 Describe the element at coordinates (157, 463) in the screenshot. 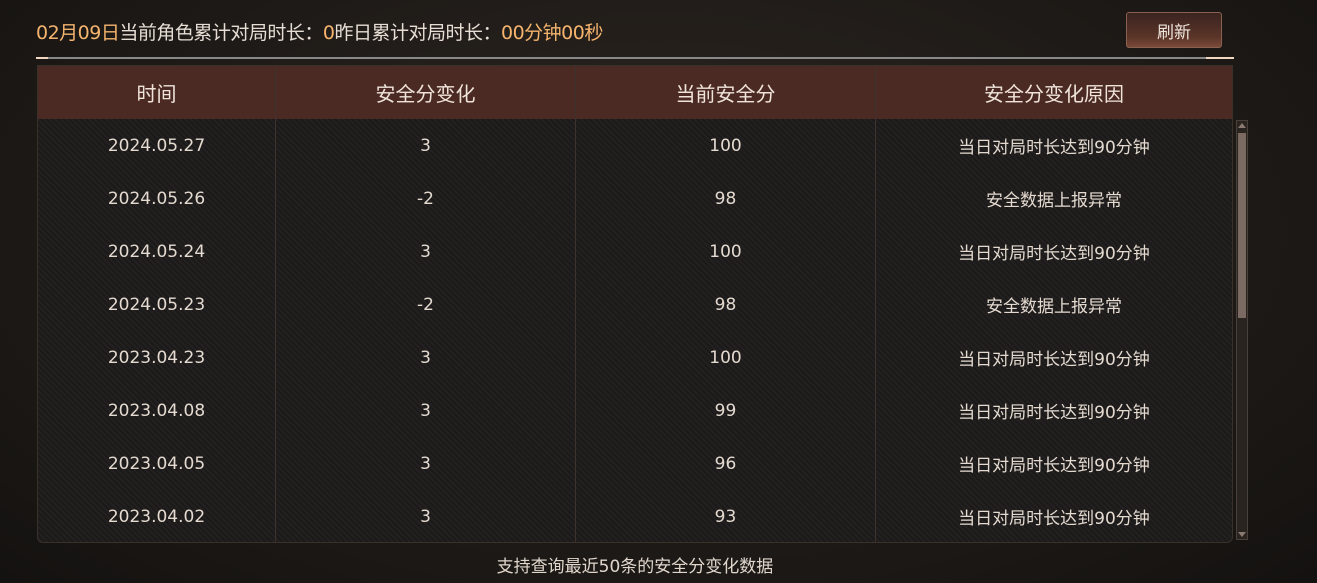

I see `cell-date: 2023.04.05` at that location.